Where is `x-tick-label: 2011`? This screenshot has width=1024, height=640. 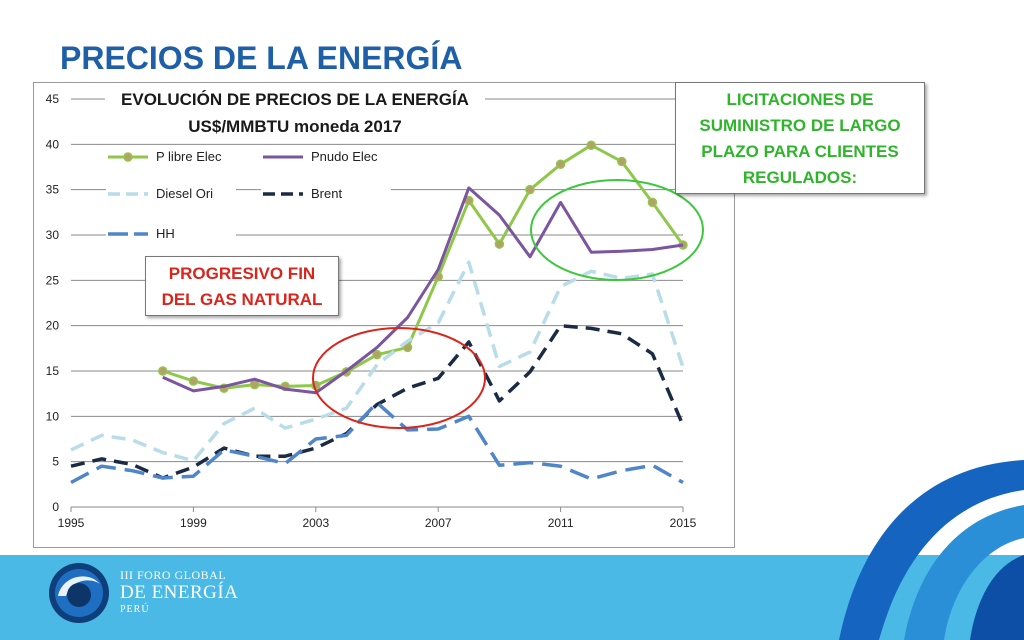
x-tick-label: 2011 is located at coordinates (561, 523).